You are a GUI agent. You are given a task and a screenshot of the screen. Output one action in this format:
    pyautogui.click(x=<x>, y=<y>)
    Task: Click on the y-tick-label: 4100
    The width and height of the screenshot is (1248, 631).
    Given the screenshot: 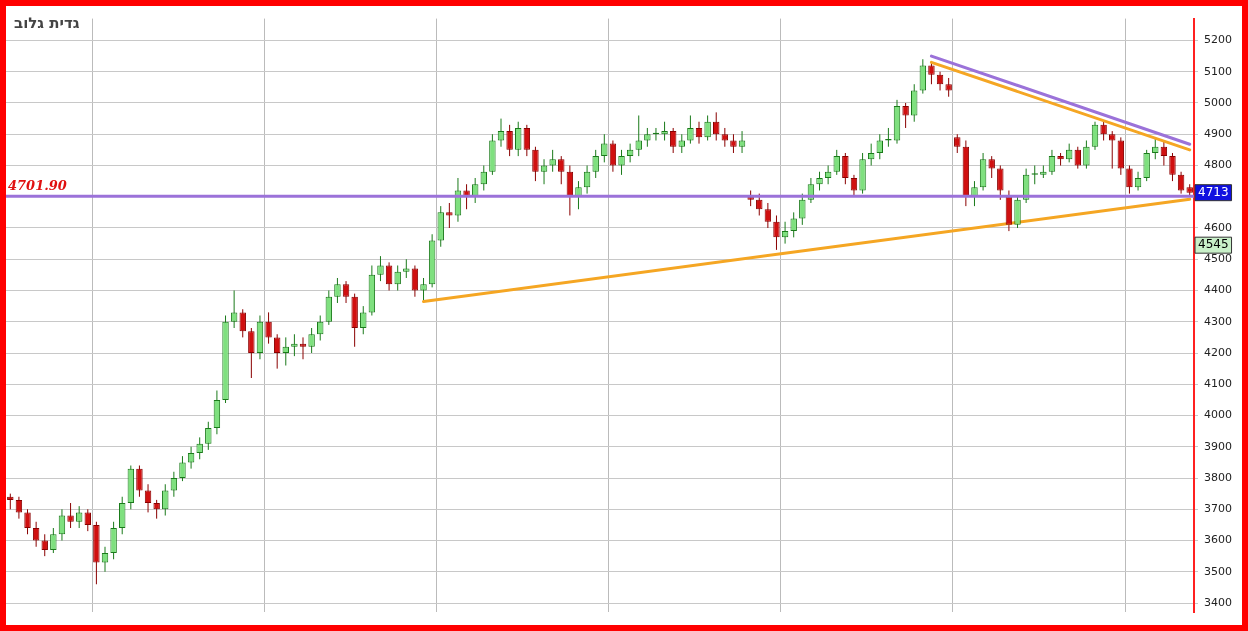 What is the action you would take?
    pyautogui.click(x=1218, y=384)
    